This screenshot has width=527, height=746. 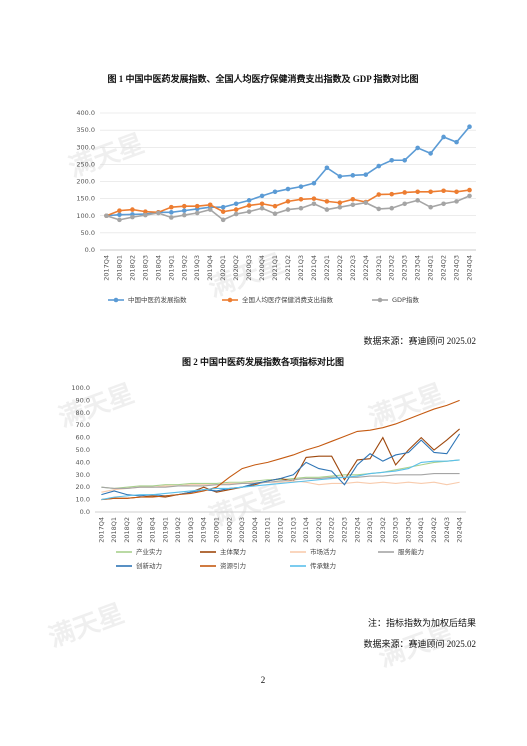 I want to click on x-tick-label: 2019Q2, so click(x=184, y=268).